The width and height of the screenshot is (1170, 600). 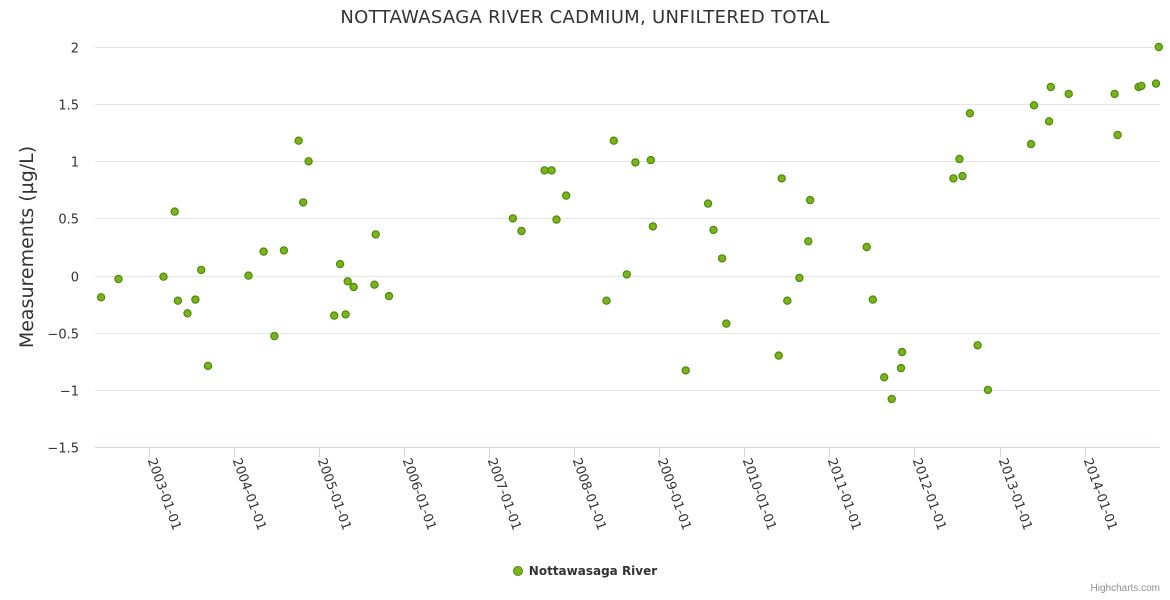 What do you see at coordinates (164, 494) in the screenshot?
I see `x-tick-label: 2003-01-01` at bounding box center [164, 494].